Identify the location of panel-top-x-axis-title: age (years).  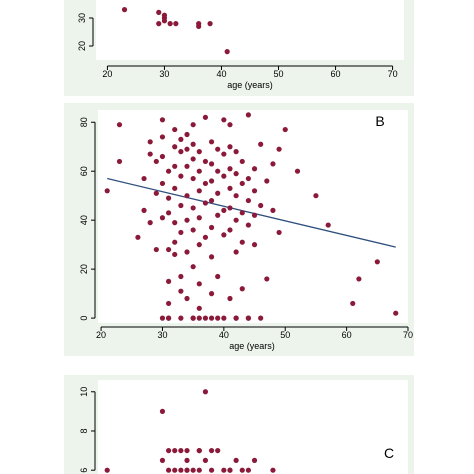
(250, 85).